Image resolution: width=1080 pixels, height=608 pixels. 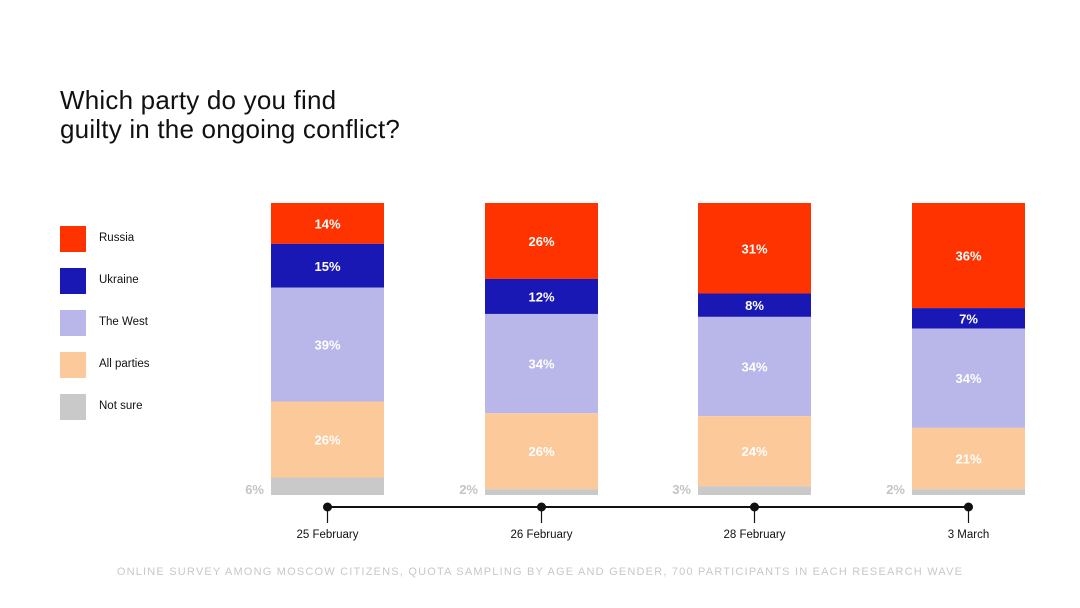 I want to click on legend-label-the-west: The West, so click(x=123, y=322).